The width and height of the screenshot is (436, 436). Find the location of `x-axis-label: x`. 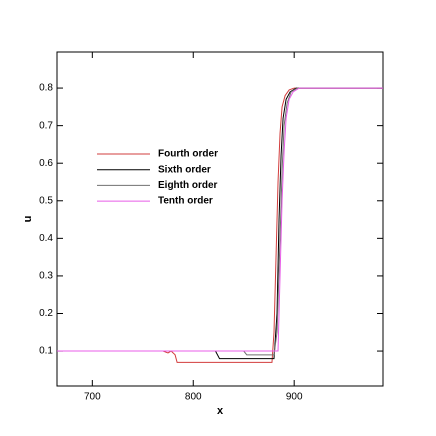

x-axis-label: x is located at coordinates (220, 411).